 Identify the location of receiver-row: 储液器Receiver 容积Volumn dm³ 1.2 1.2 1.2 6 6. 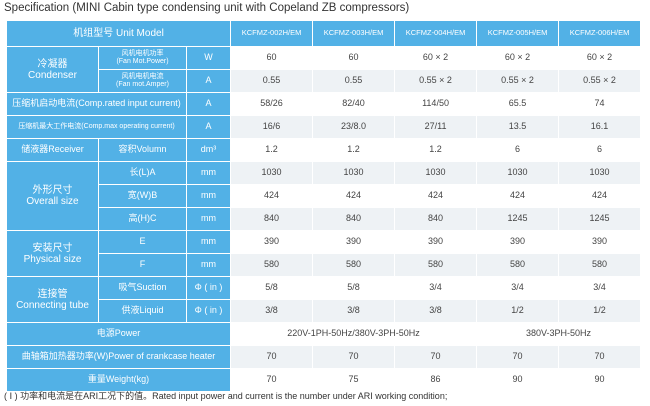
(324, 150).